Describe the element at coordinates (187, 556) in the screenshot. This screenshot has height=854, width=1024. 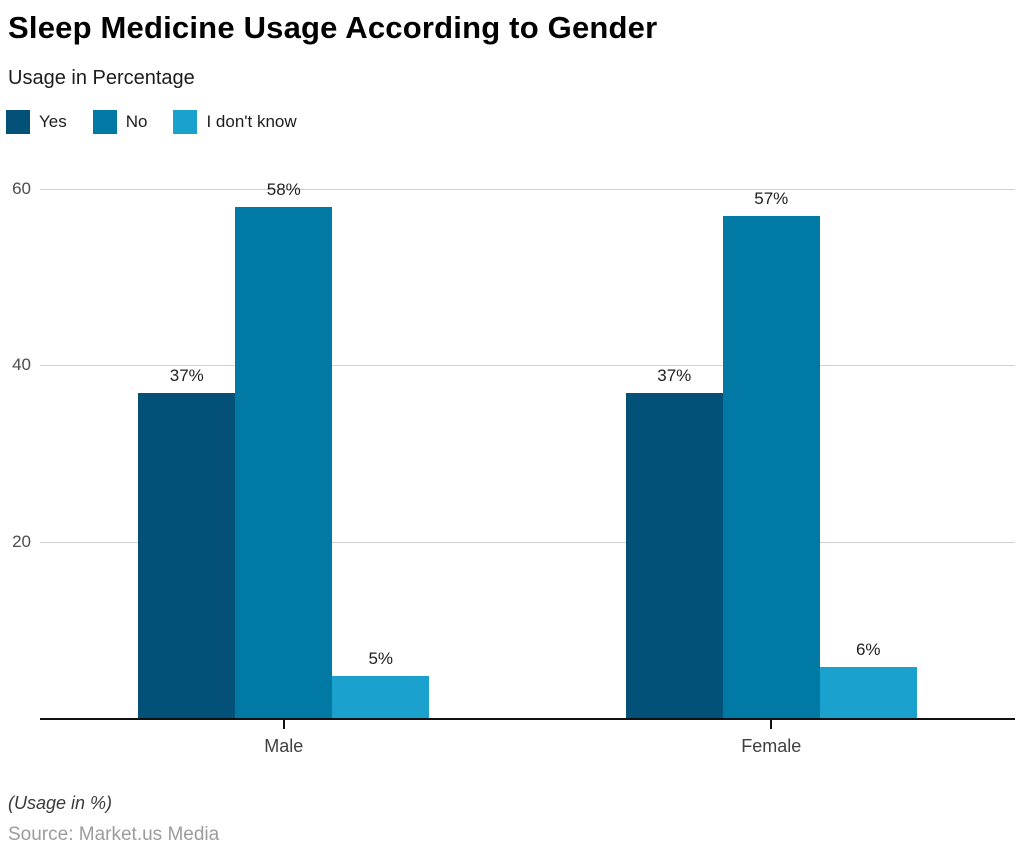
I see `bar-yes-male` at that location.